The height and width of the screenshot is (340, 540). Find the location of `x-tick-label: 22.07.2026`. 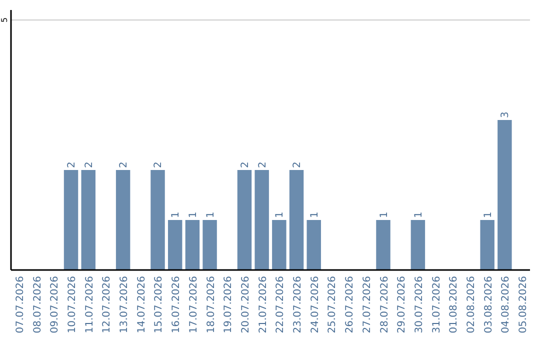

x-tick-label: 22.07.2026 is located at coordinates (280, 305).